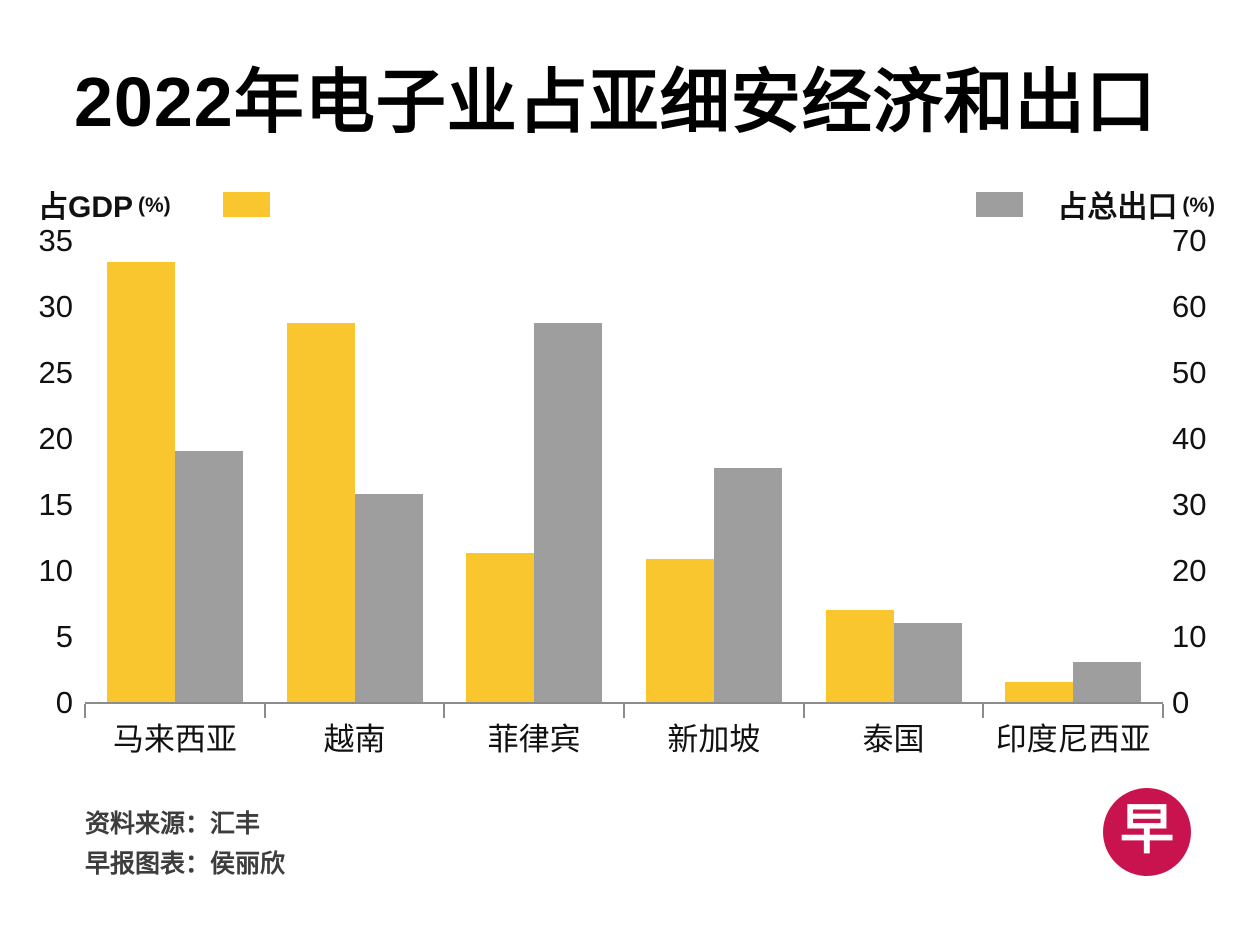  What do you see at coordinates (625, 203) in the screenshot?
I see `legend: 占GDP (%) 占总出口 (%)` at bounding box center [625, 203].